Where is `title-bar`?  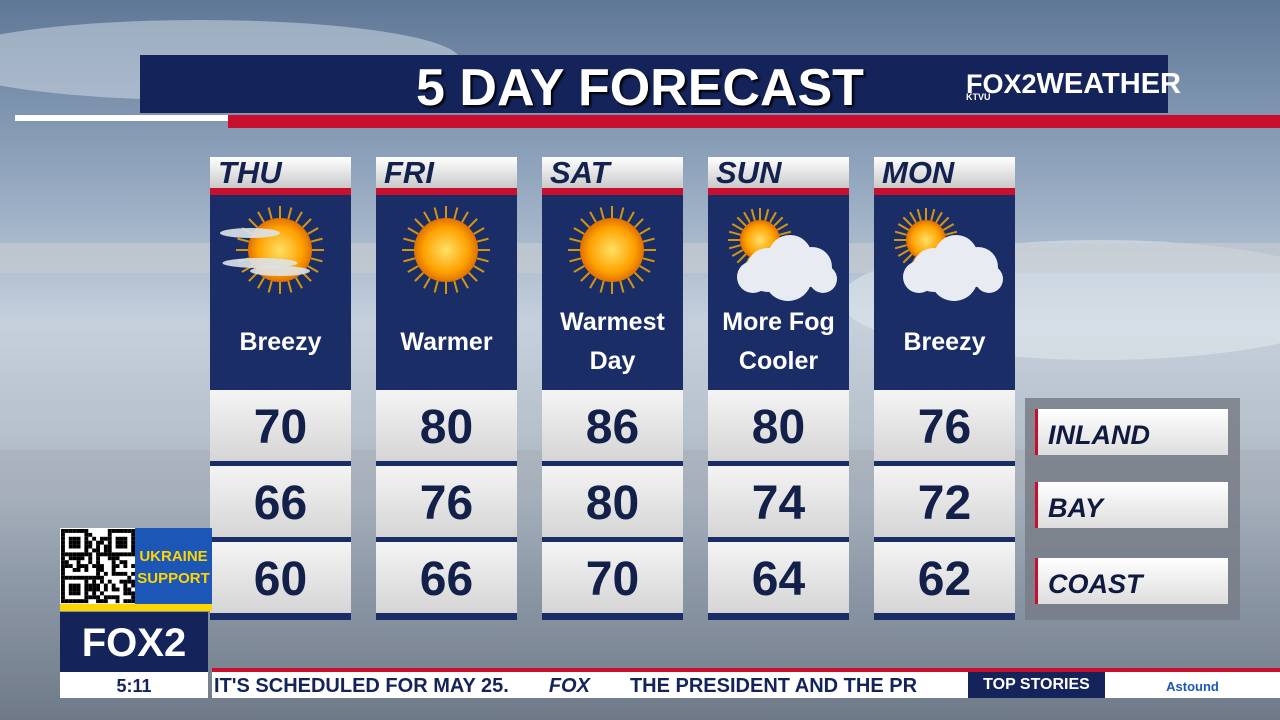 title-bar is located at coordinates (654, 84).